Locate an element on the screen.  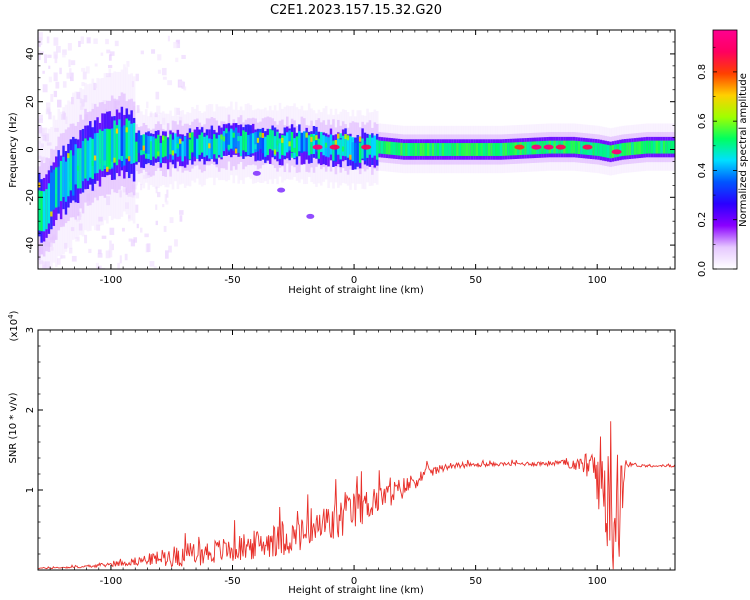
spectrogram-x-axis-label: Height of straight line (km) is located at coordinates (356, 290).